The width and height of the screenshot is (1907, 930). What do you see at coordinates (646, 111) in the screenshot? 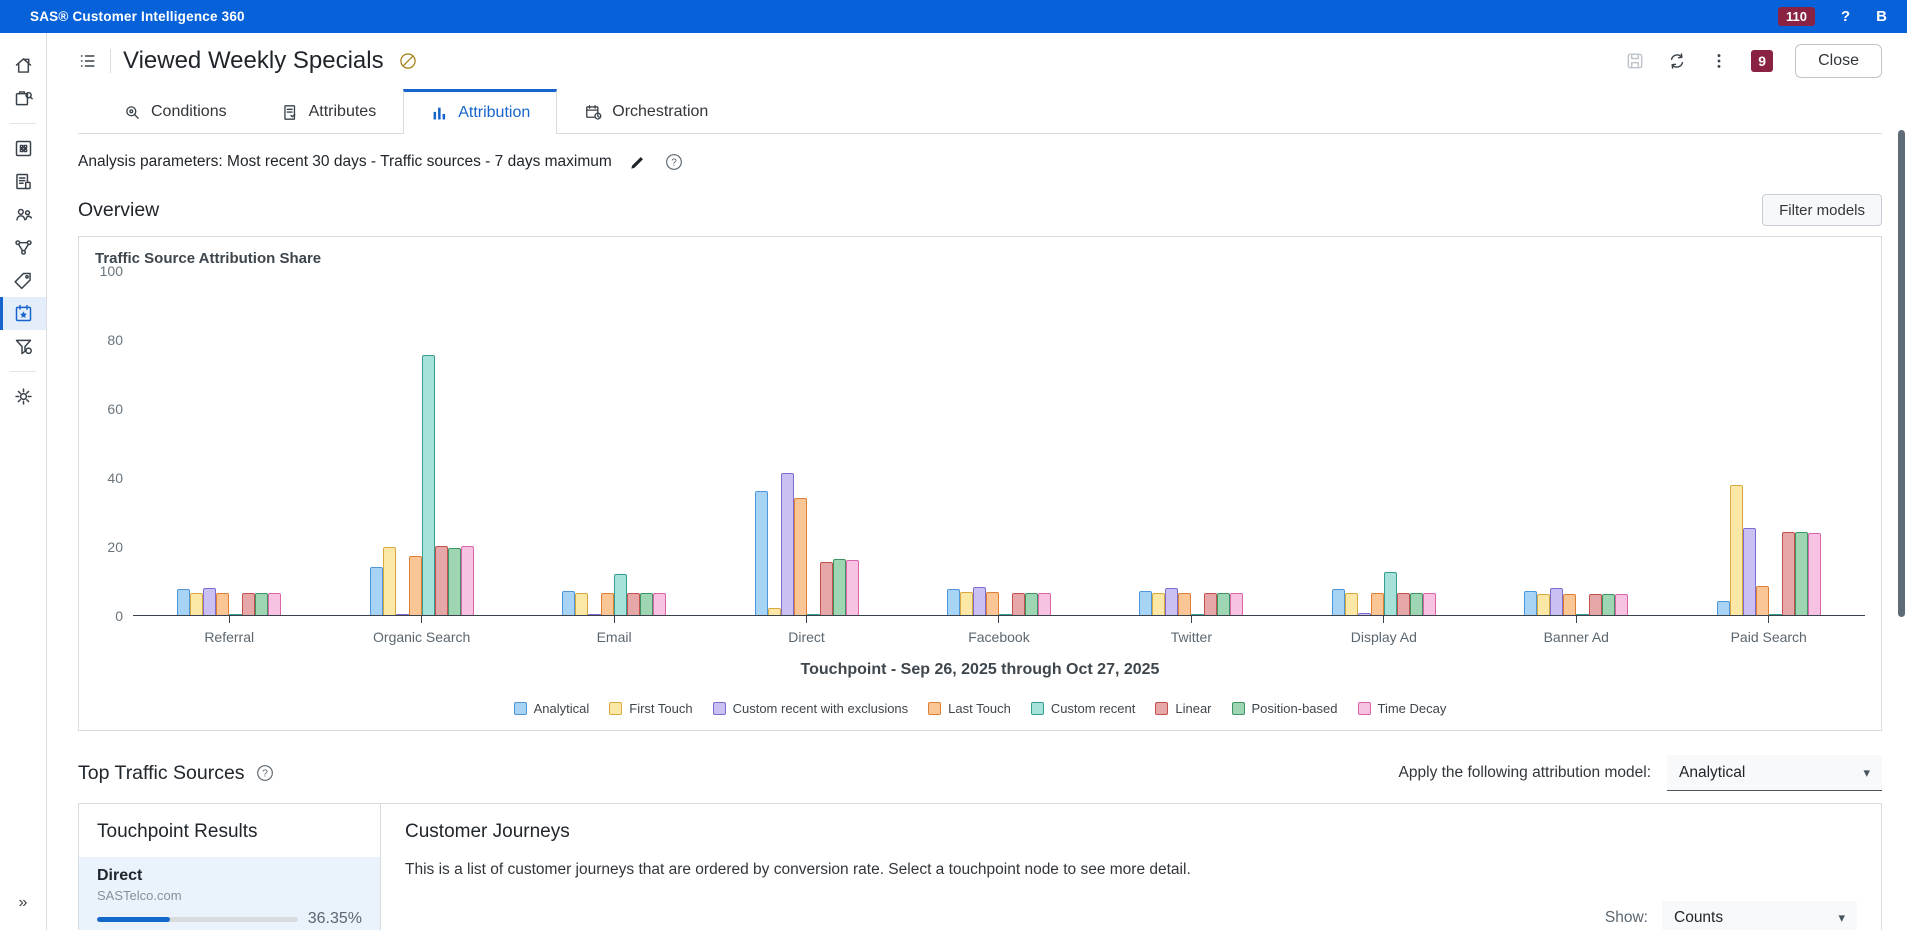
I see `tab-orchestration: Orchestration` at bounding box center [646, 111].